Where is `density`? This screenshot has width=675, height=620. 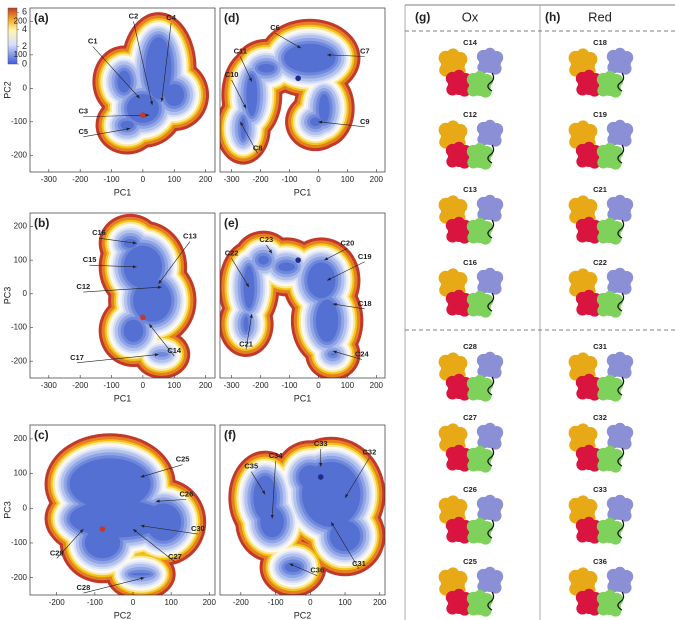
density is located at coordinates (151, 83).